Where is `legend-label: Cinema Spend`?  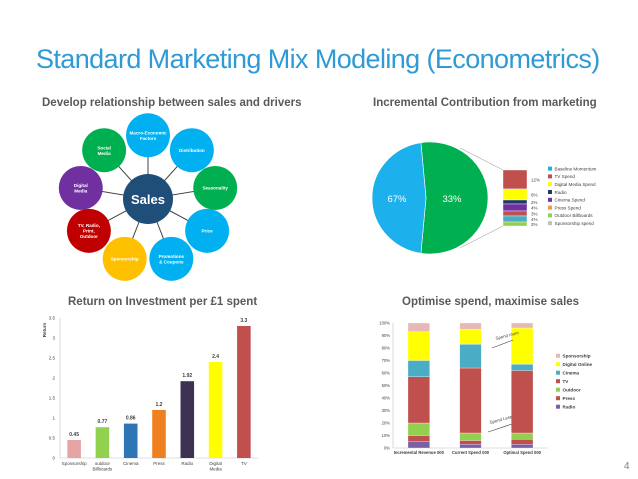 legend-label: Cinema Spend is located at coordinates (570, 200).